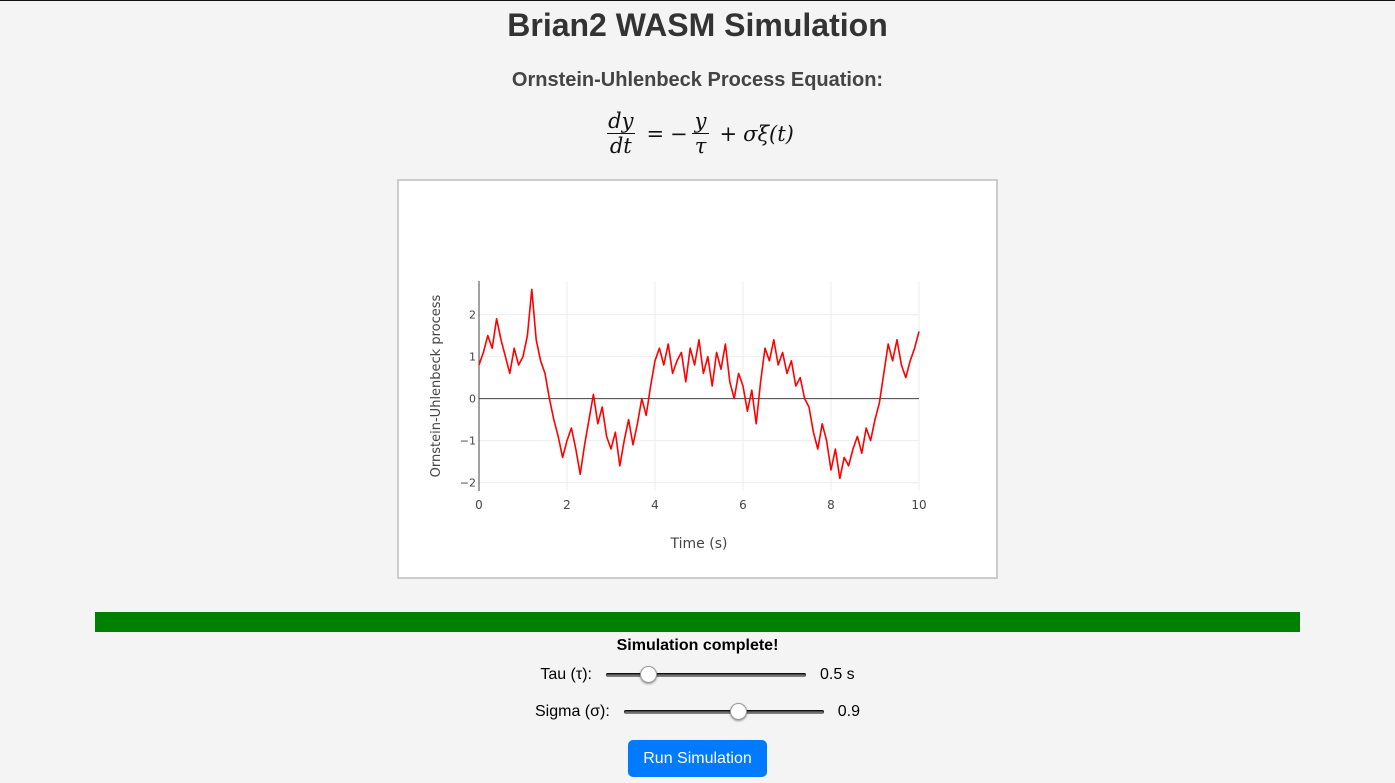 Image resolution: width=1395 pixels, height=783 pixels. I want to click on rhs-denominator: τ, so click(700, 145).